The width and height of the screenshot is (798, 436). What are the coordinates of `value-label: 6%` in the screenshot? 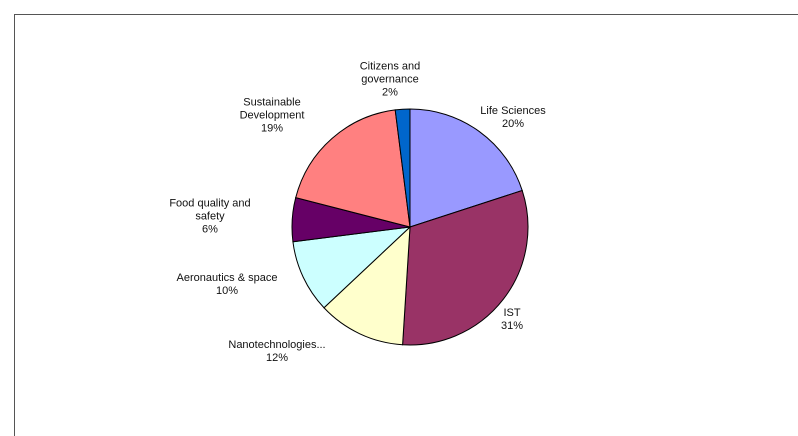 It's located at (210, 229).